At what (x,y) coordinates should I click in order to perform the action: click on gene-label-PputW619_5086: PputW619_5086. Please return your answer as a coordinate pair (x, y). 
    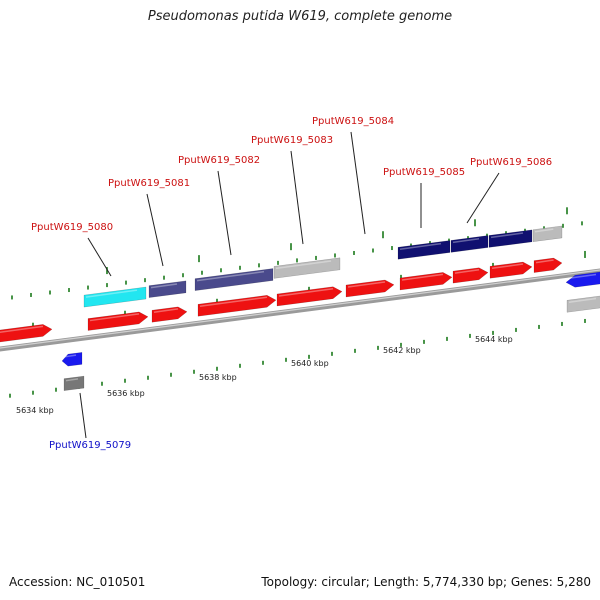
    Looking at the image, I should click on (511, 162).